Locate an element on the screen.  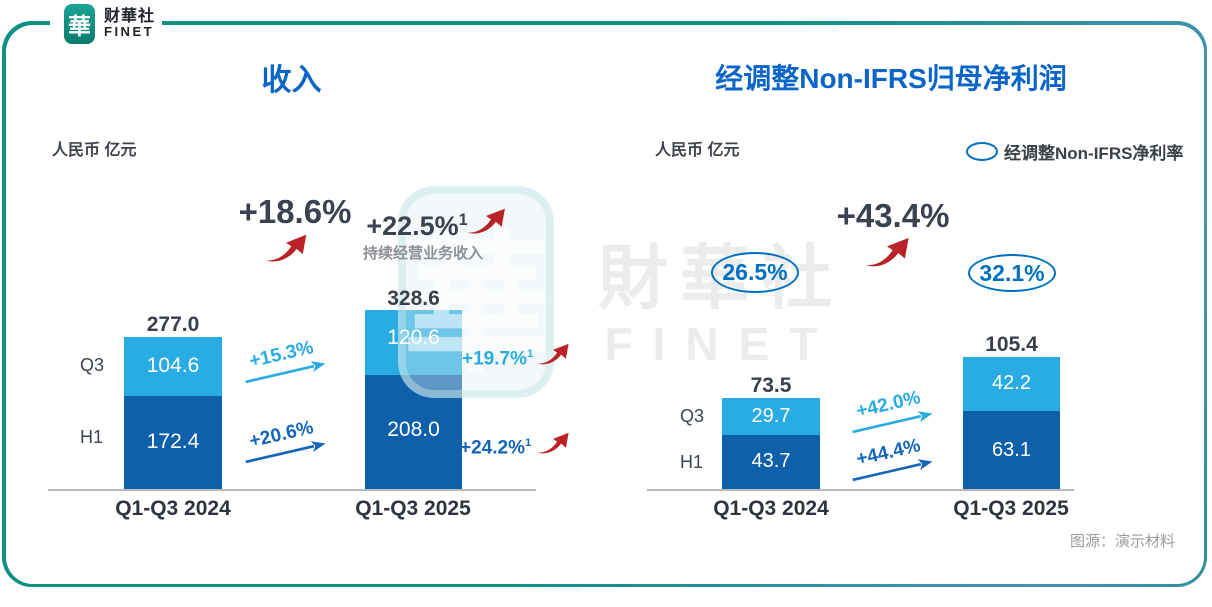
brand-name: 财華社 FINET is located at coordinates (129, 24).